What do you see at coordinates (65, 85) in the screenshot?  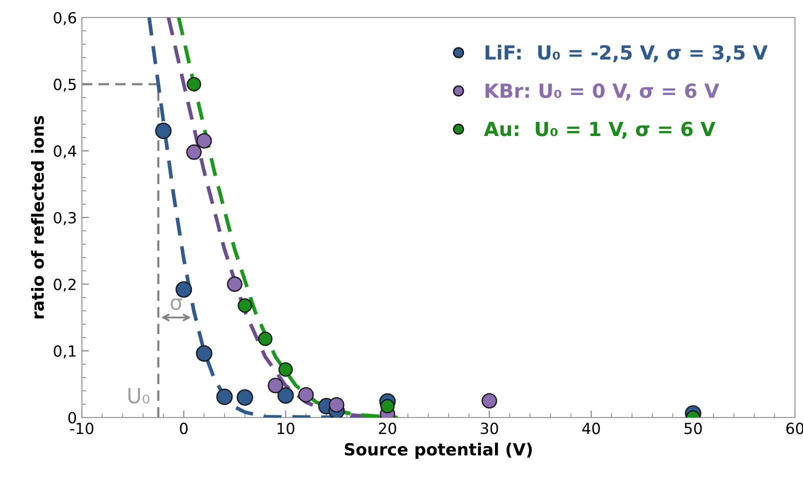 I see `y-tick-label: 0,5` at bounding box center [65, 85].